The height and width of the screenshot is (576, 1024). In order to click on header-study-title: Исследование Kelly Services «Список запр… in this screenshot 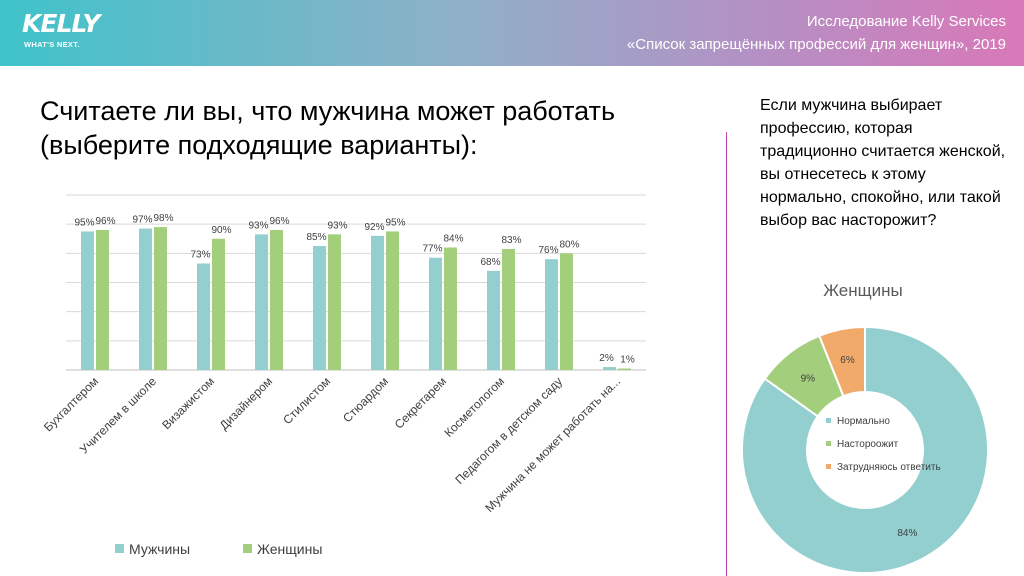, I will do `click(816, 33)`.